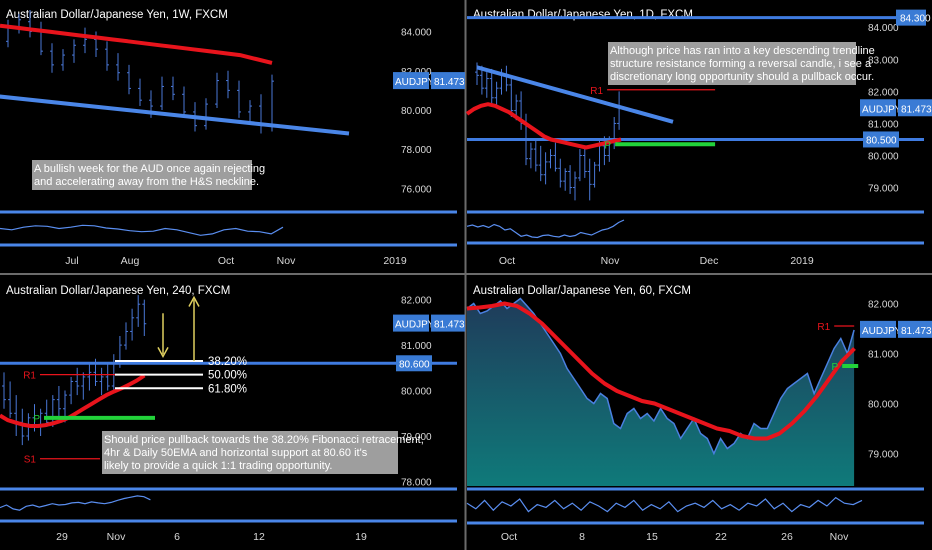  What do you see at coordinates (416, 189) in the screenshot?
I see `y-tick-label: 76.000` at bounding box center [416, 189].